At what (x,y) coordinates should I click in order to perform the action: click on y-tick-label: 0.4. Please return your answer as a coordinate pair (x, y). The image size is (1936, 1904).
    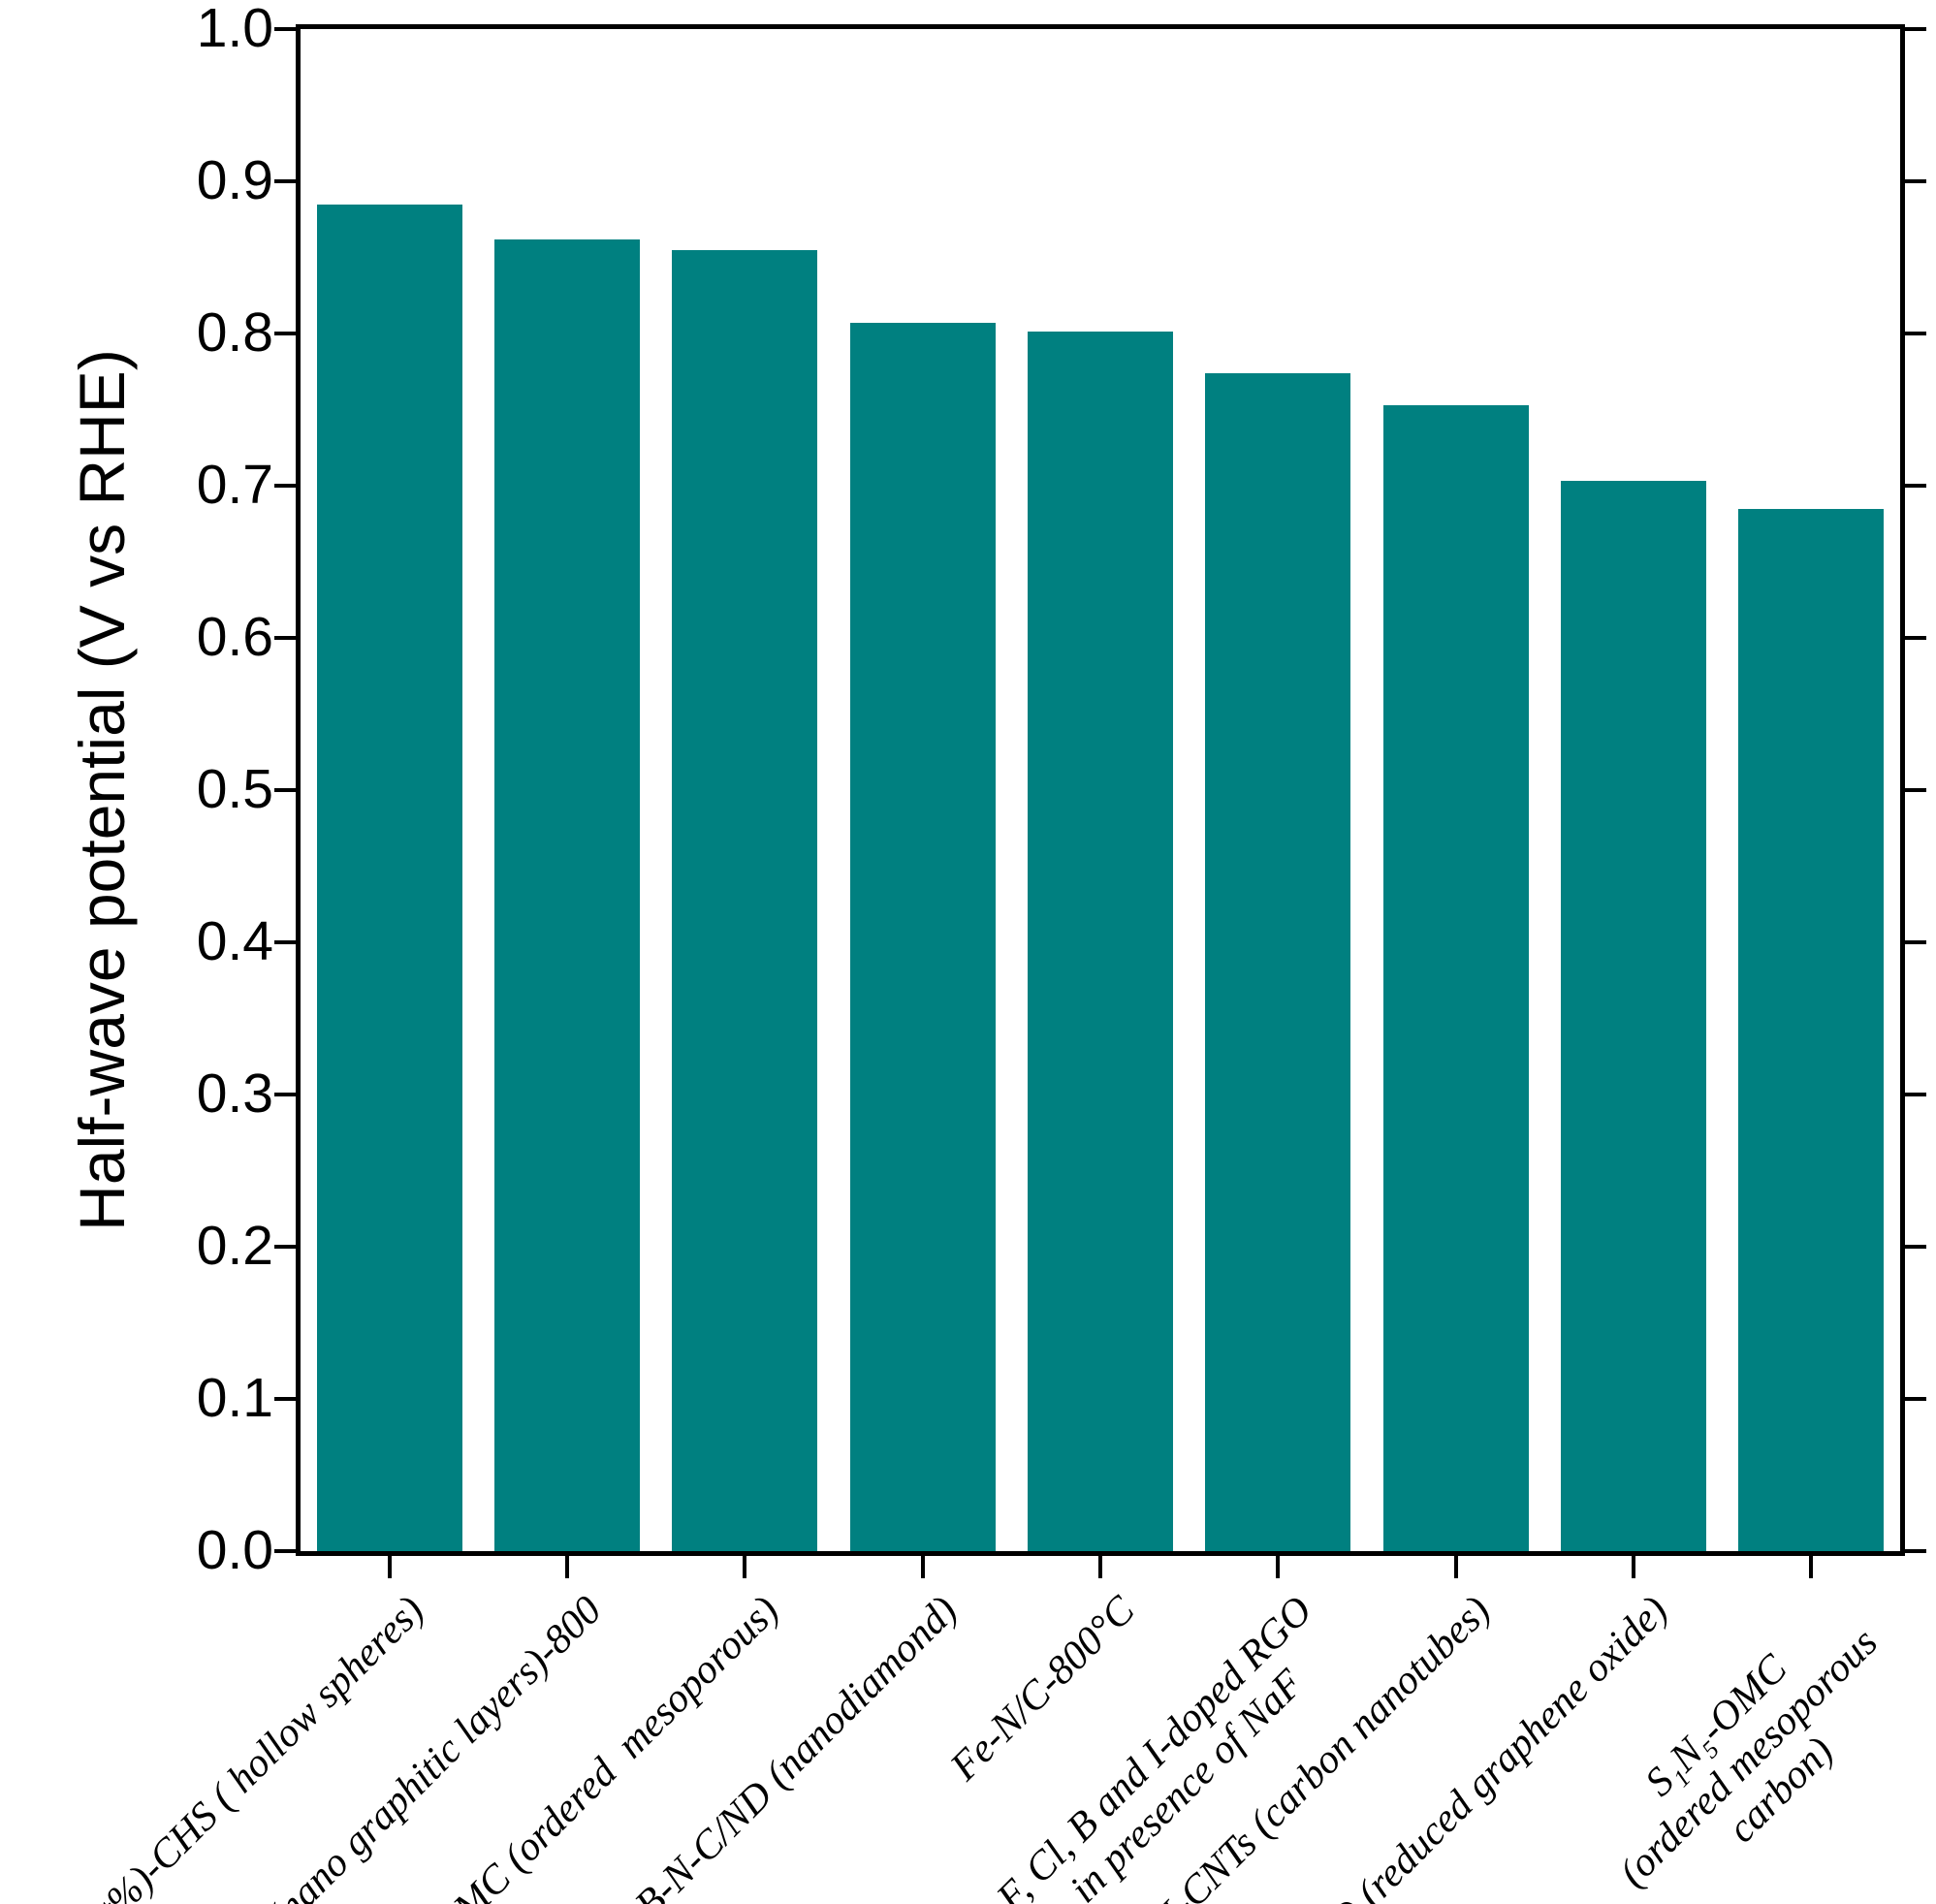
    Looking at the image, I should click on (234, 941).